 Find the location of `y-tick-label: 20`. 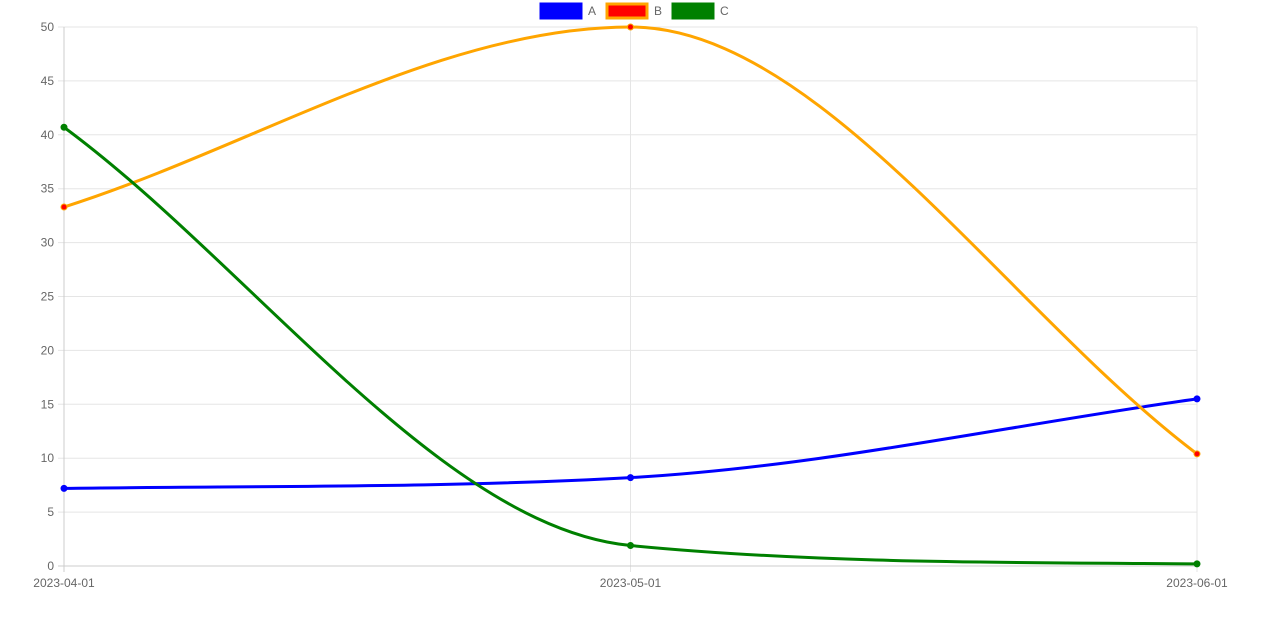

y-tick-label: 20 is located at coordinates (48, 350).